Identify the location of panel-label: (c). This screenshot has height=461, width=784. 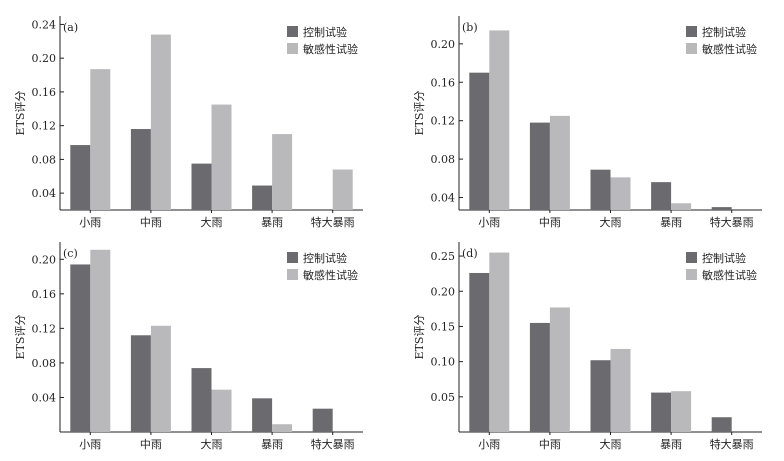
(70, 253).